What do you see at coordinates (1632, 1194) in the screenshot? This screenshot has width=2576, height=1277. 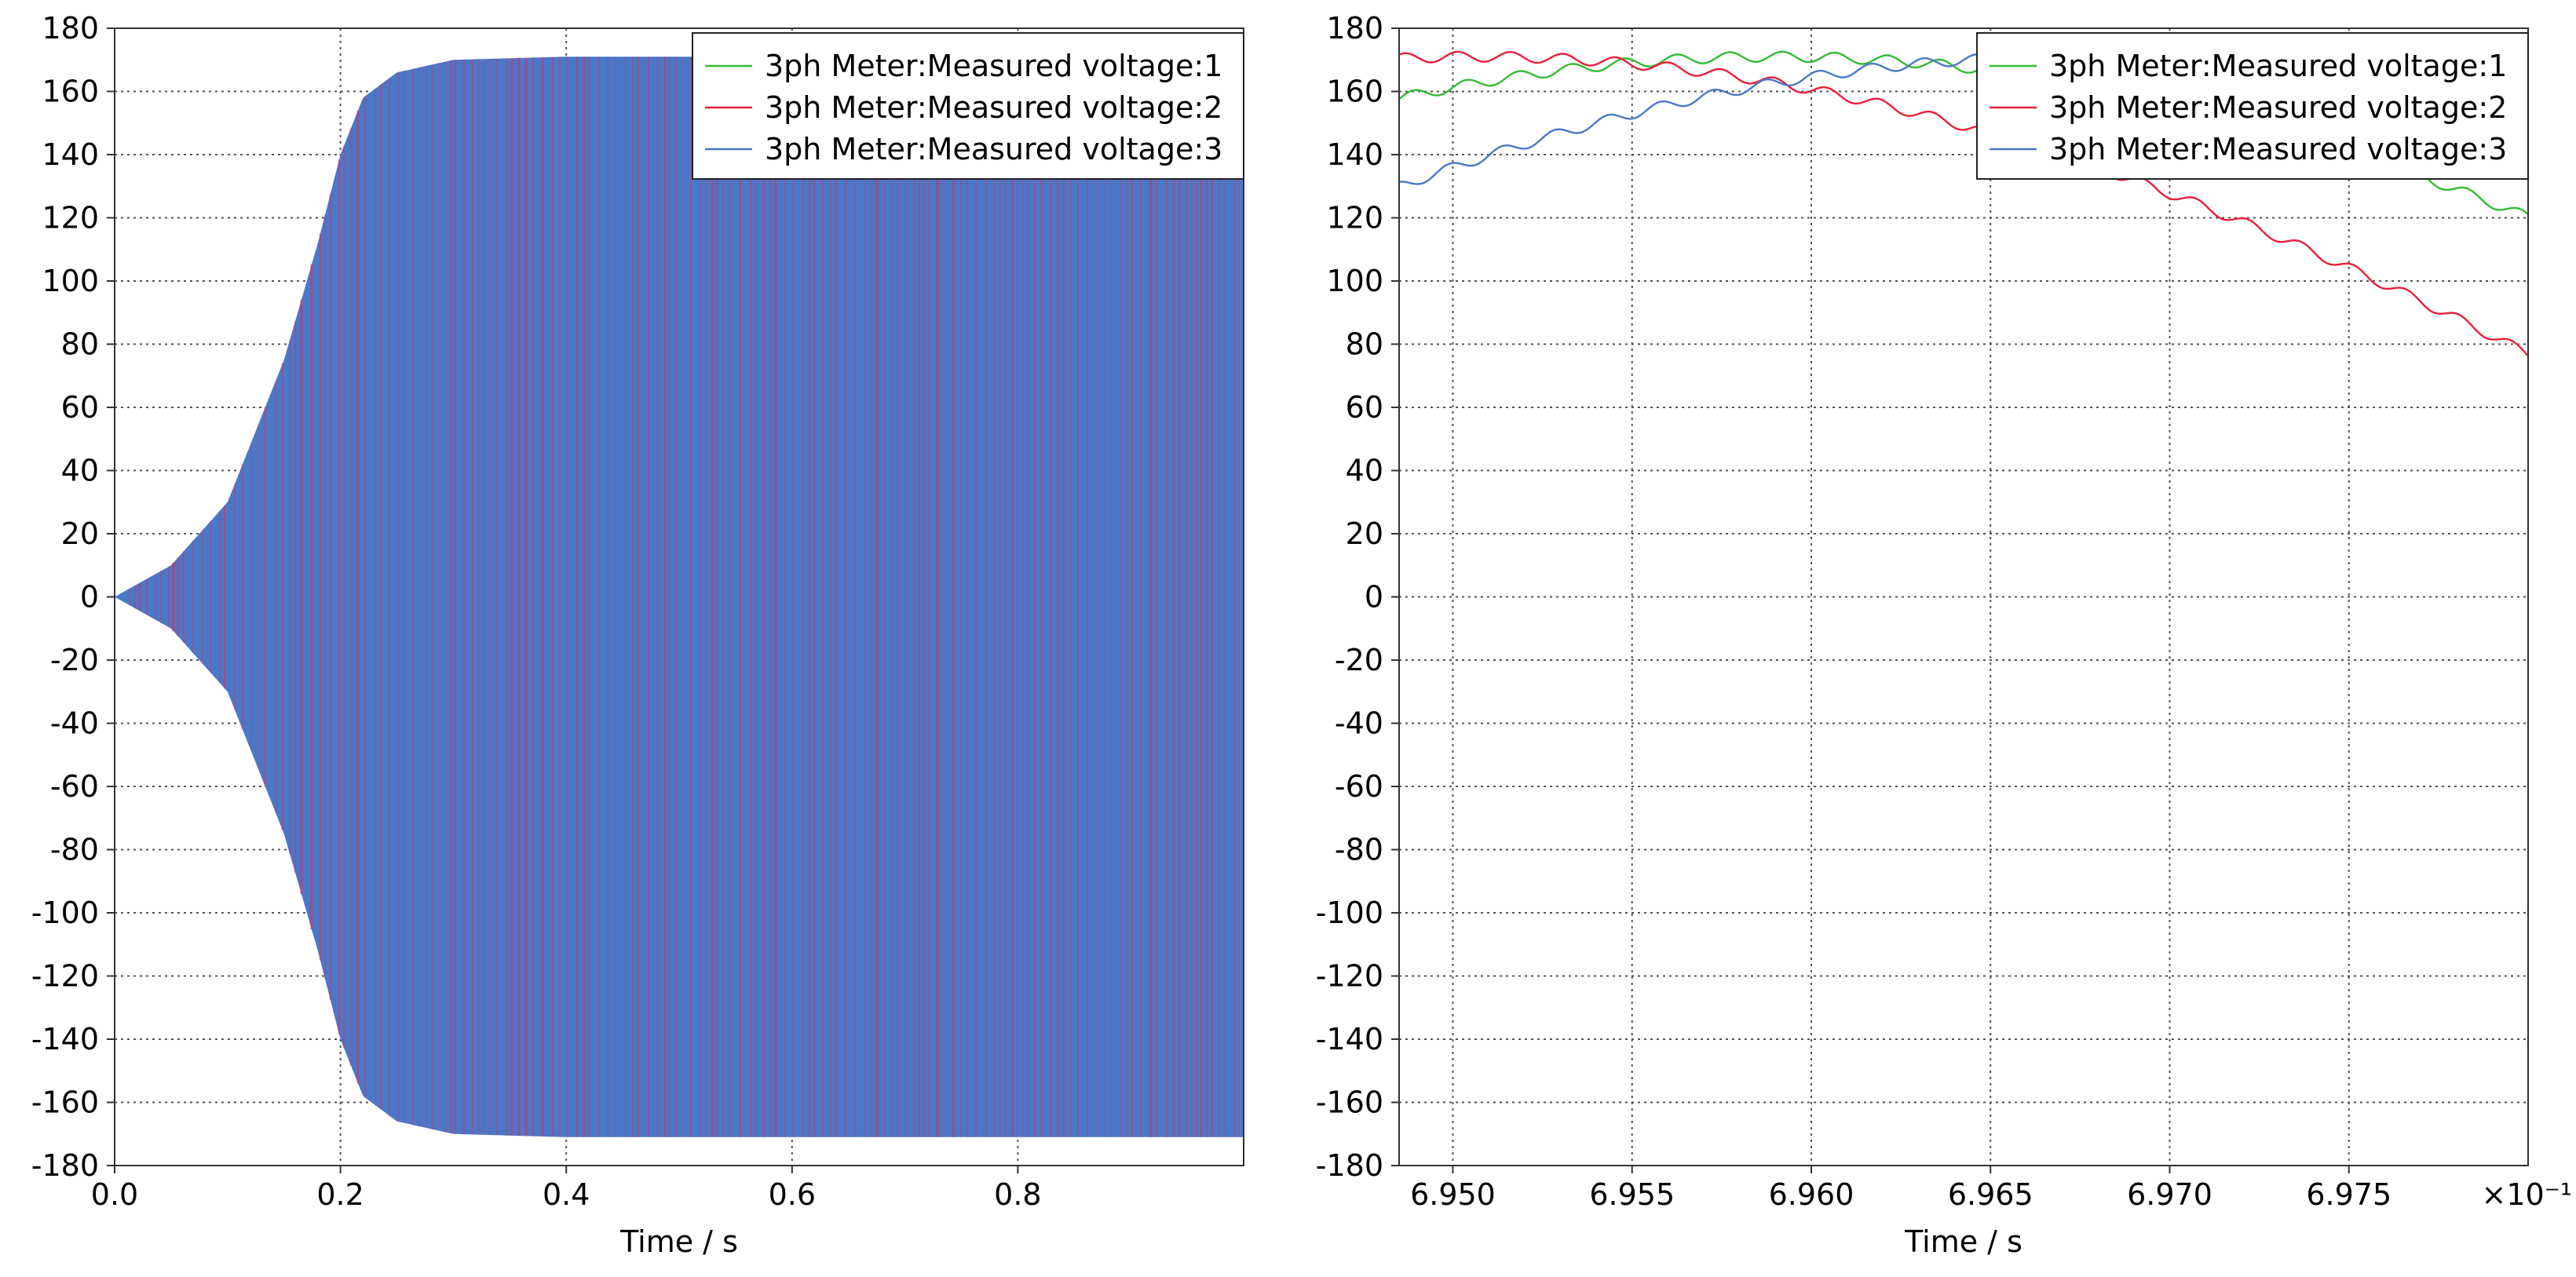 I see `x-tick-label: 6.955` at bounding box center [1632, 1194].